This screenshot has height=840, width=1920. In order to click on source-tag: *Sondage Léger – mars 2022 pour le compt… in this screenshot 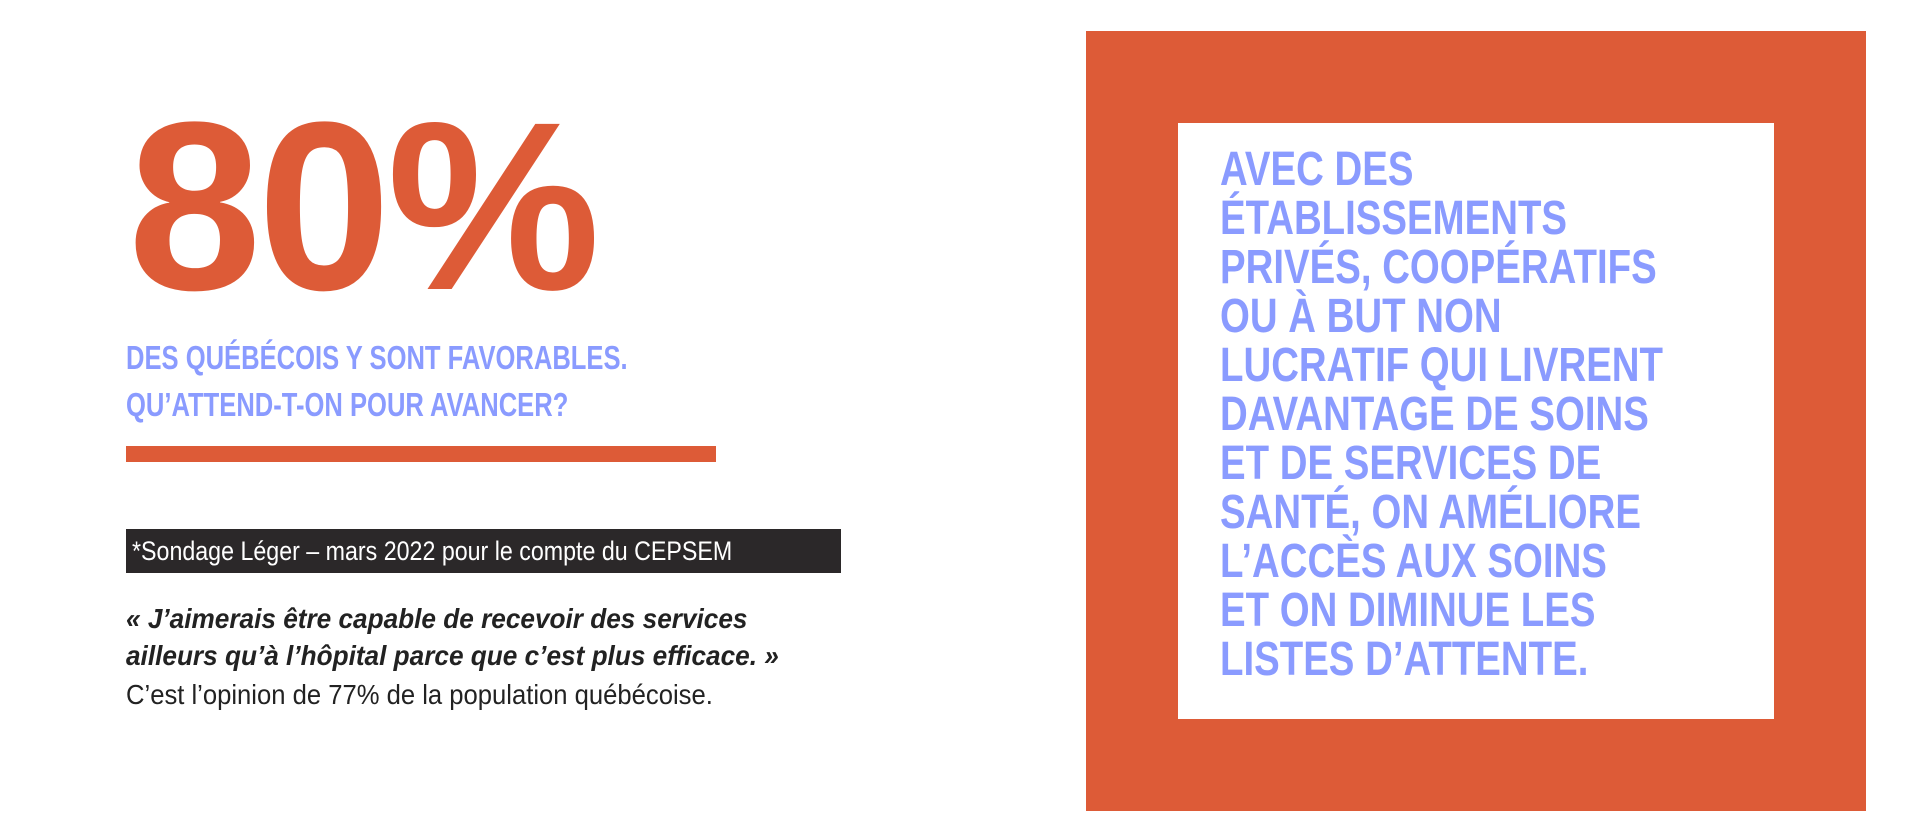, I will do `click(483, 551)`.